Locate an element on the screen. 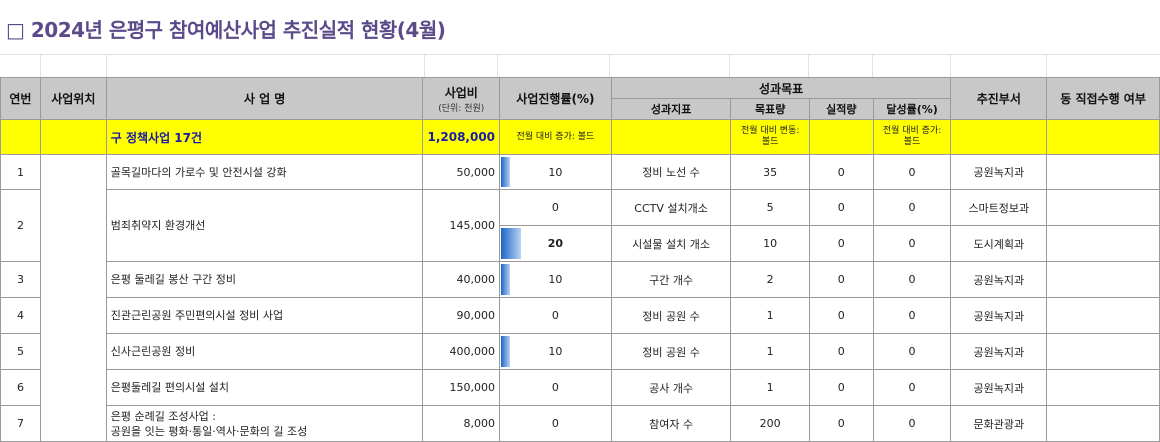 The width and height of the screenshot is (1160, 442). table-row-sub: 20 시설물 설치 개소 10 0 0 도시계획과 is located at coordinates (580, 243).